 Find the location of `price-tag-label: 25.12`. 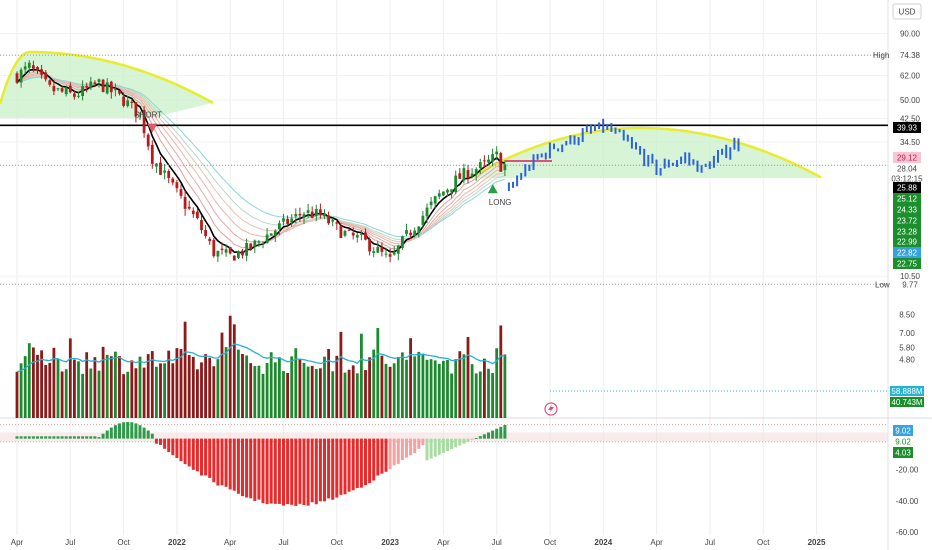

price-tag-label: 25.12 is located at coordinates (907, 199).